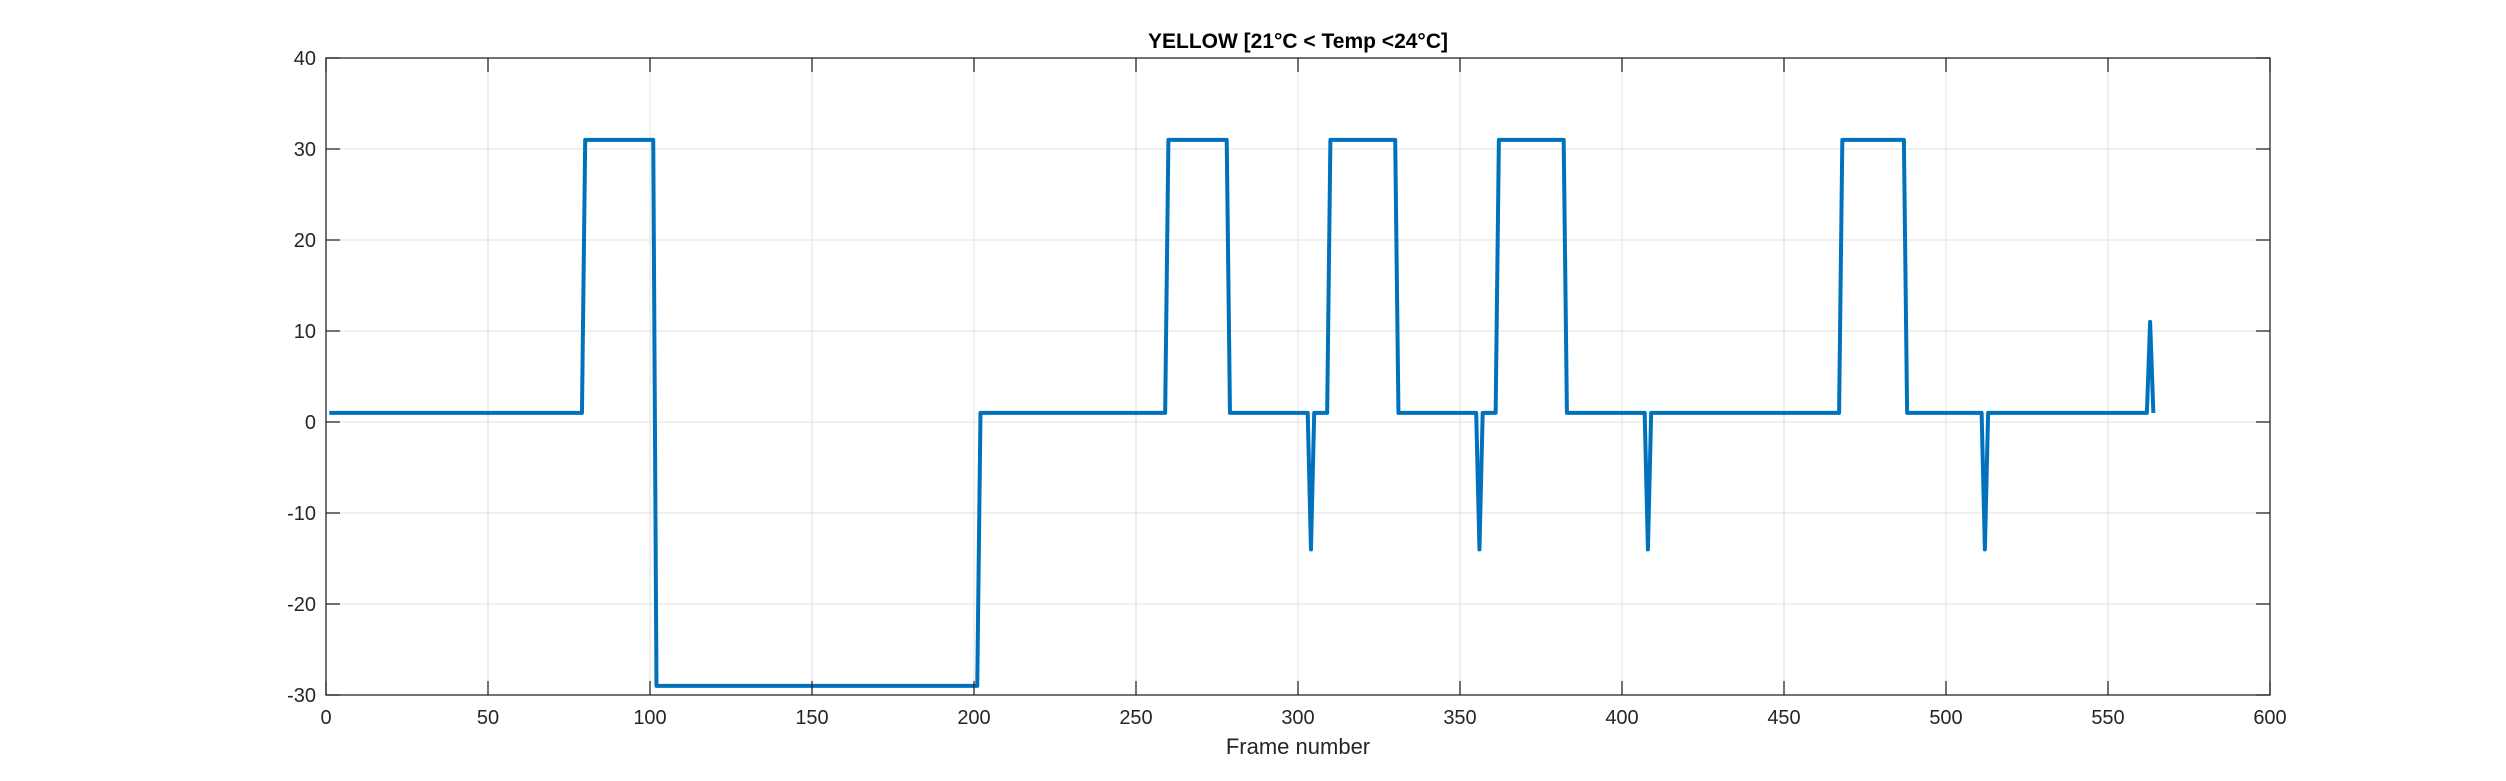 The height and width of the screenshot is (781, 2506). I want to click on x-tick-label: 50, so click(488, 718).